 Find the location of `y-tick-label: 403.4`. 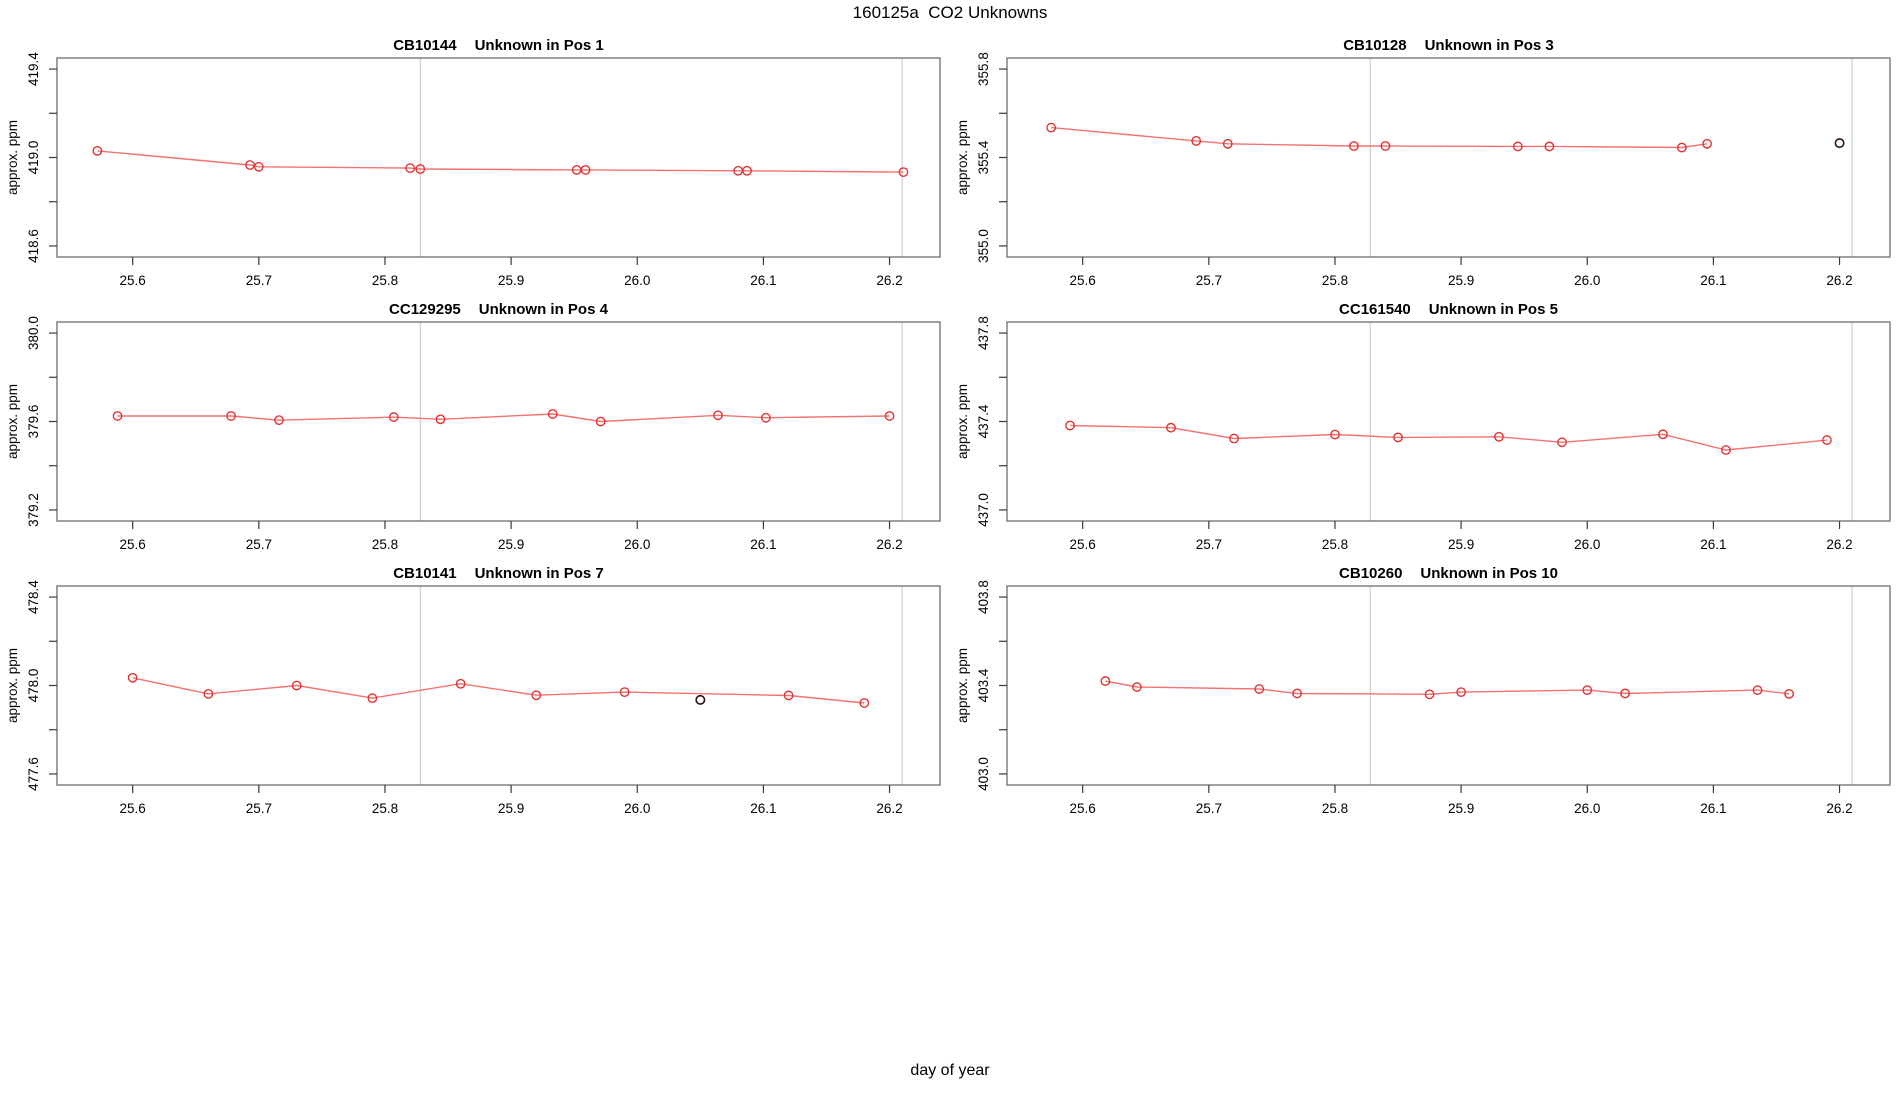

y-tick-label: 403.4 is located at coordinates (983, 685).